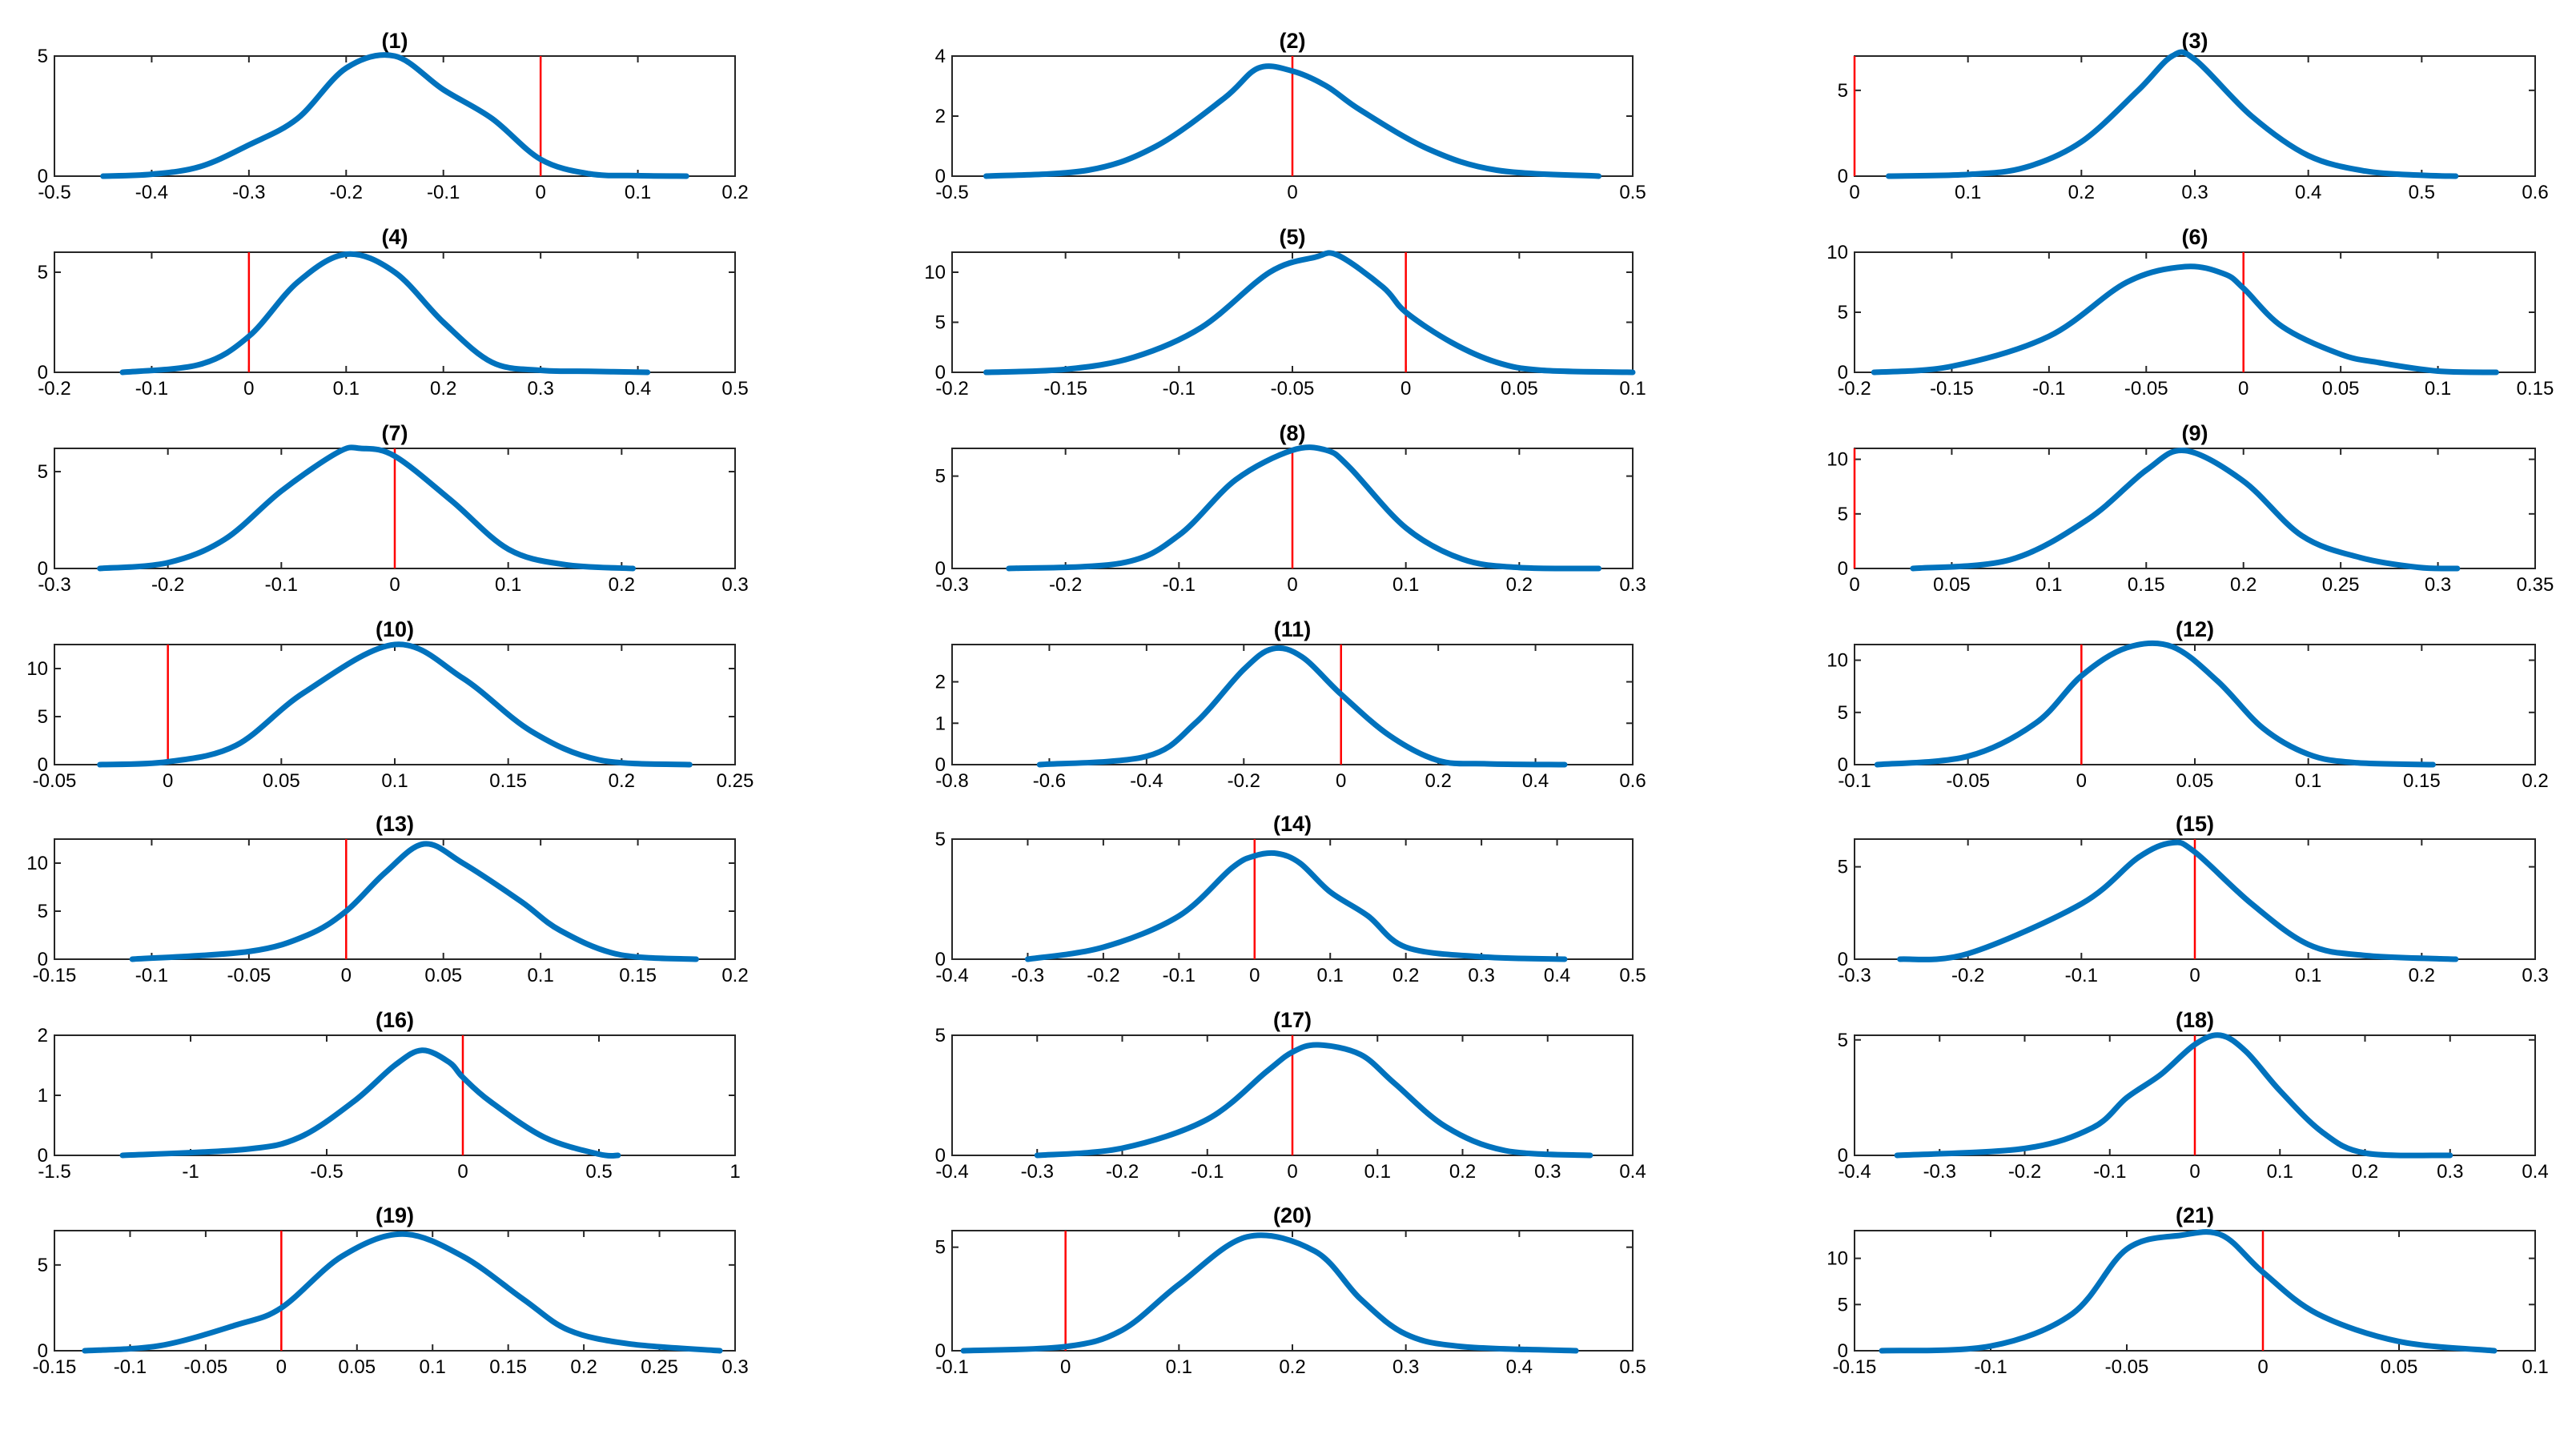  I want to click on x-tick-label: -0.3, so click(54, 585).